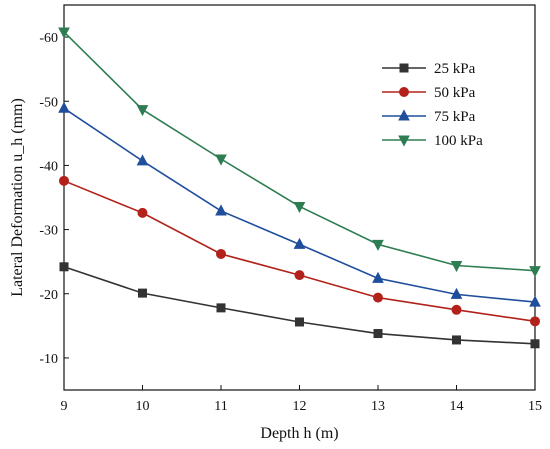  Describe the element at coordinates (143, 406) in the screenshot. I see `x-tick-label: 10` at that location.